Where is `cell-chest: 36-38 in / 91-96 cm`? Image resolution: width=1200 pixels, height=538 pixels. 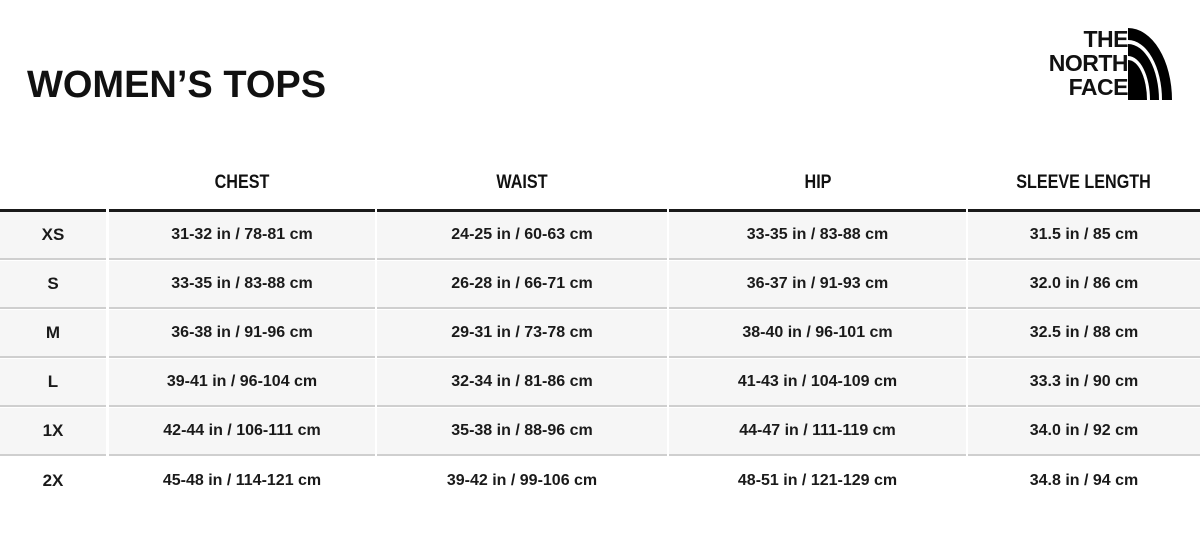 cell-chest: 36-38 in / 91-96 cm is located at coordinates (242, 334).